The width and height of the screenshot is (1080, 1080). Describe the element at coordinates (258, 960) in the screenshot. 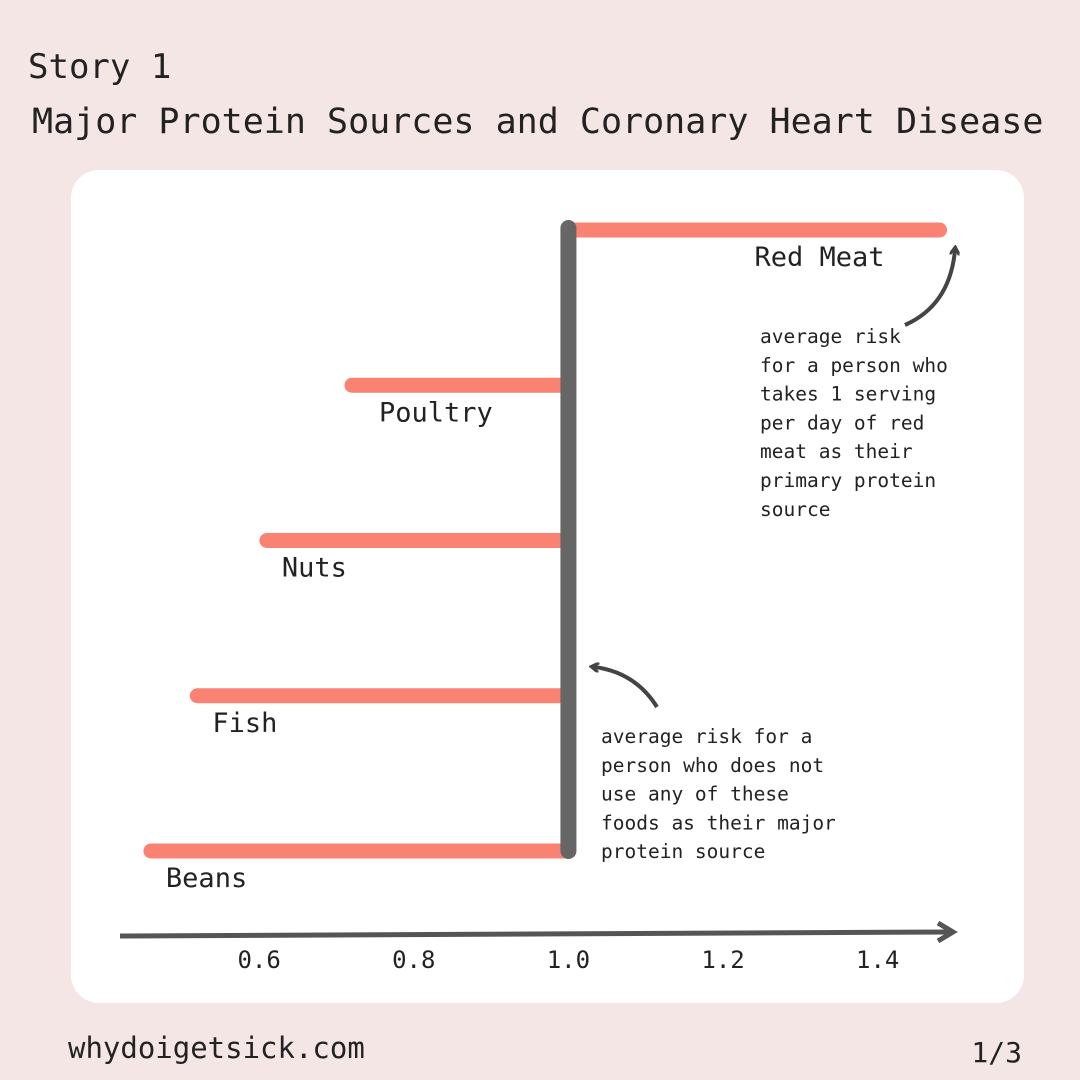

I see `x-tick-label: 0.6` at that location.